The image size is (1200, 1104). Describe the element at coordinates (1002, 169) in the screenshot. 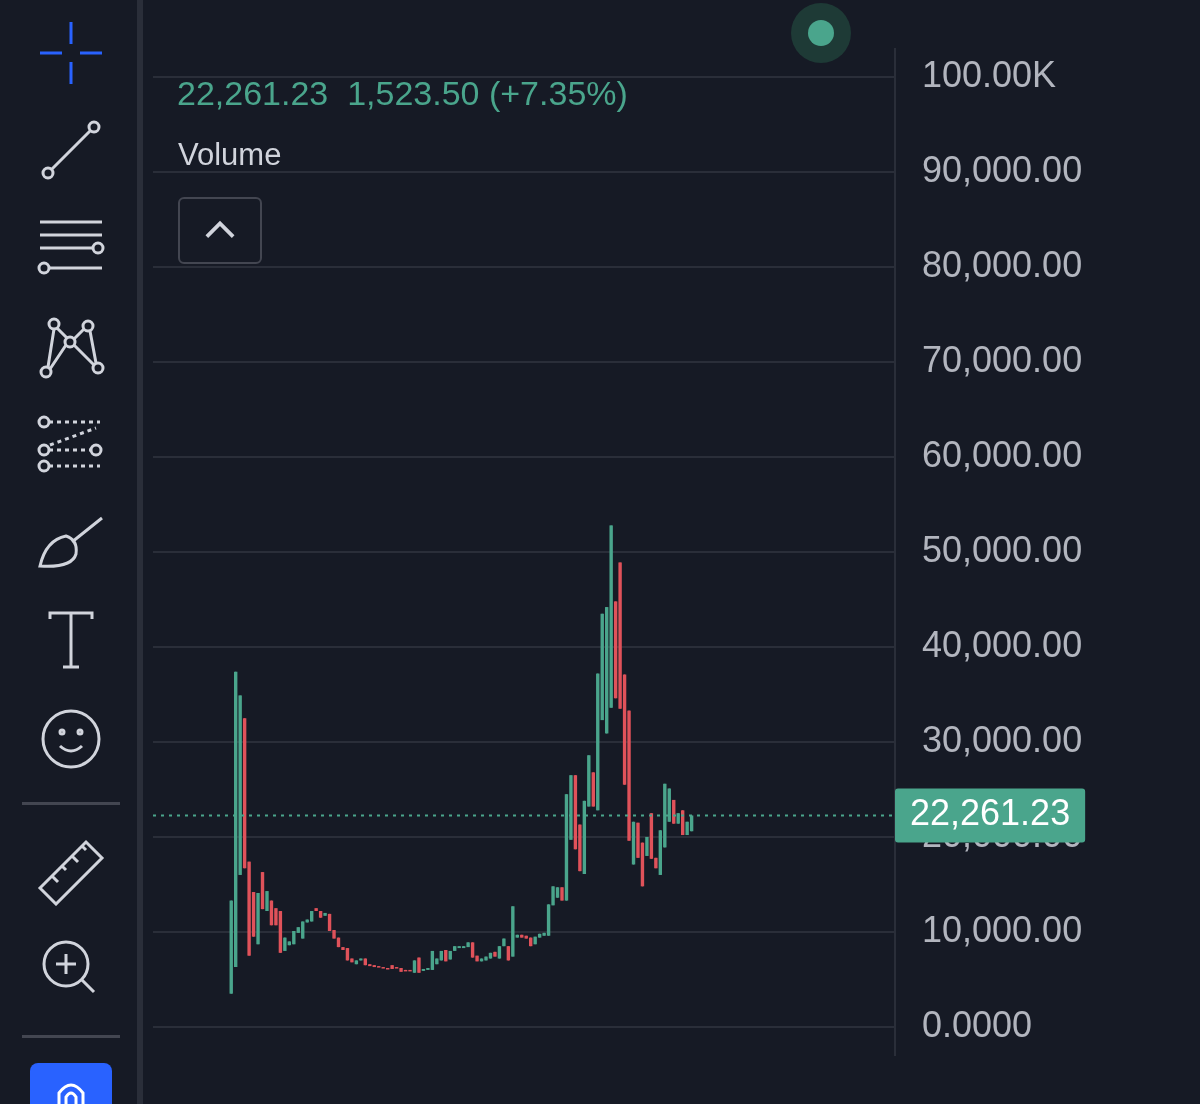

I see `y-tick-label: 90,000.00` at that location.